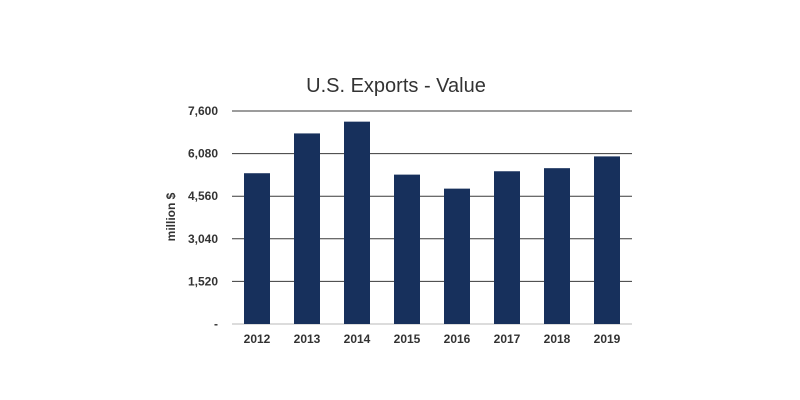 The image size is (800, 400). I want to click on y-tick-label: 7,600, so click(203, 111).